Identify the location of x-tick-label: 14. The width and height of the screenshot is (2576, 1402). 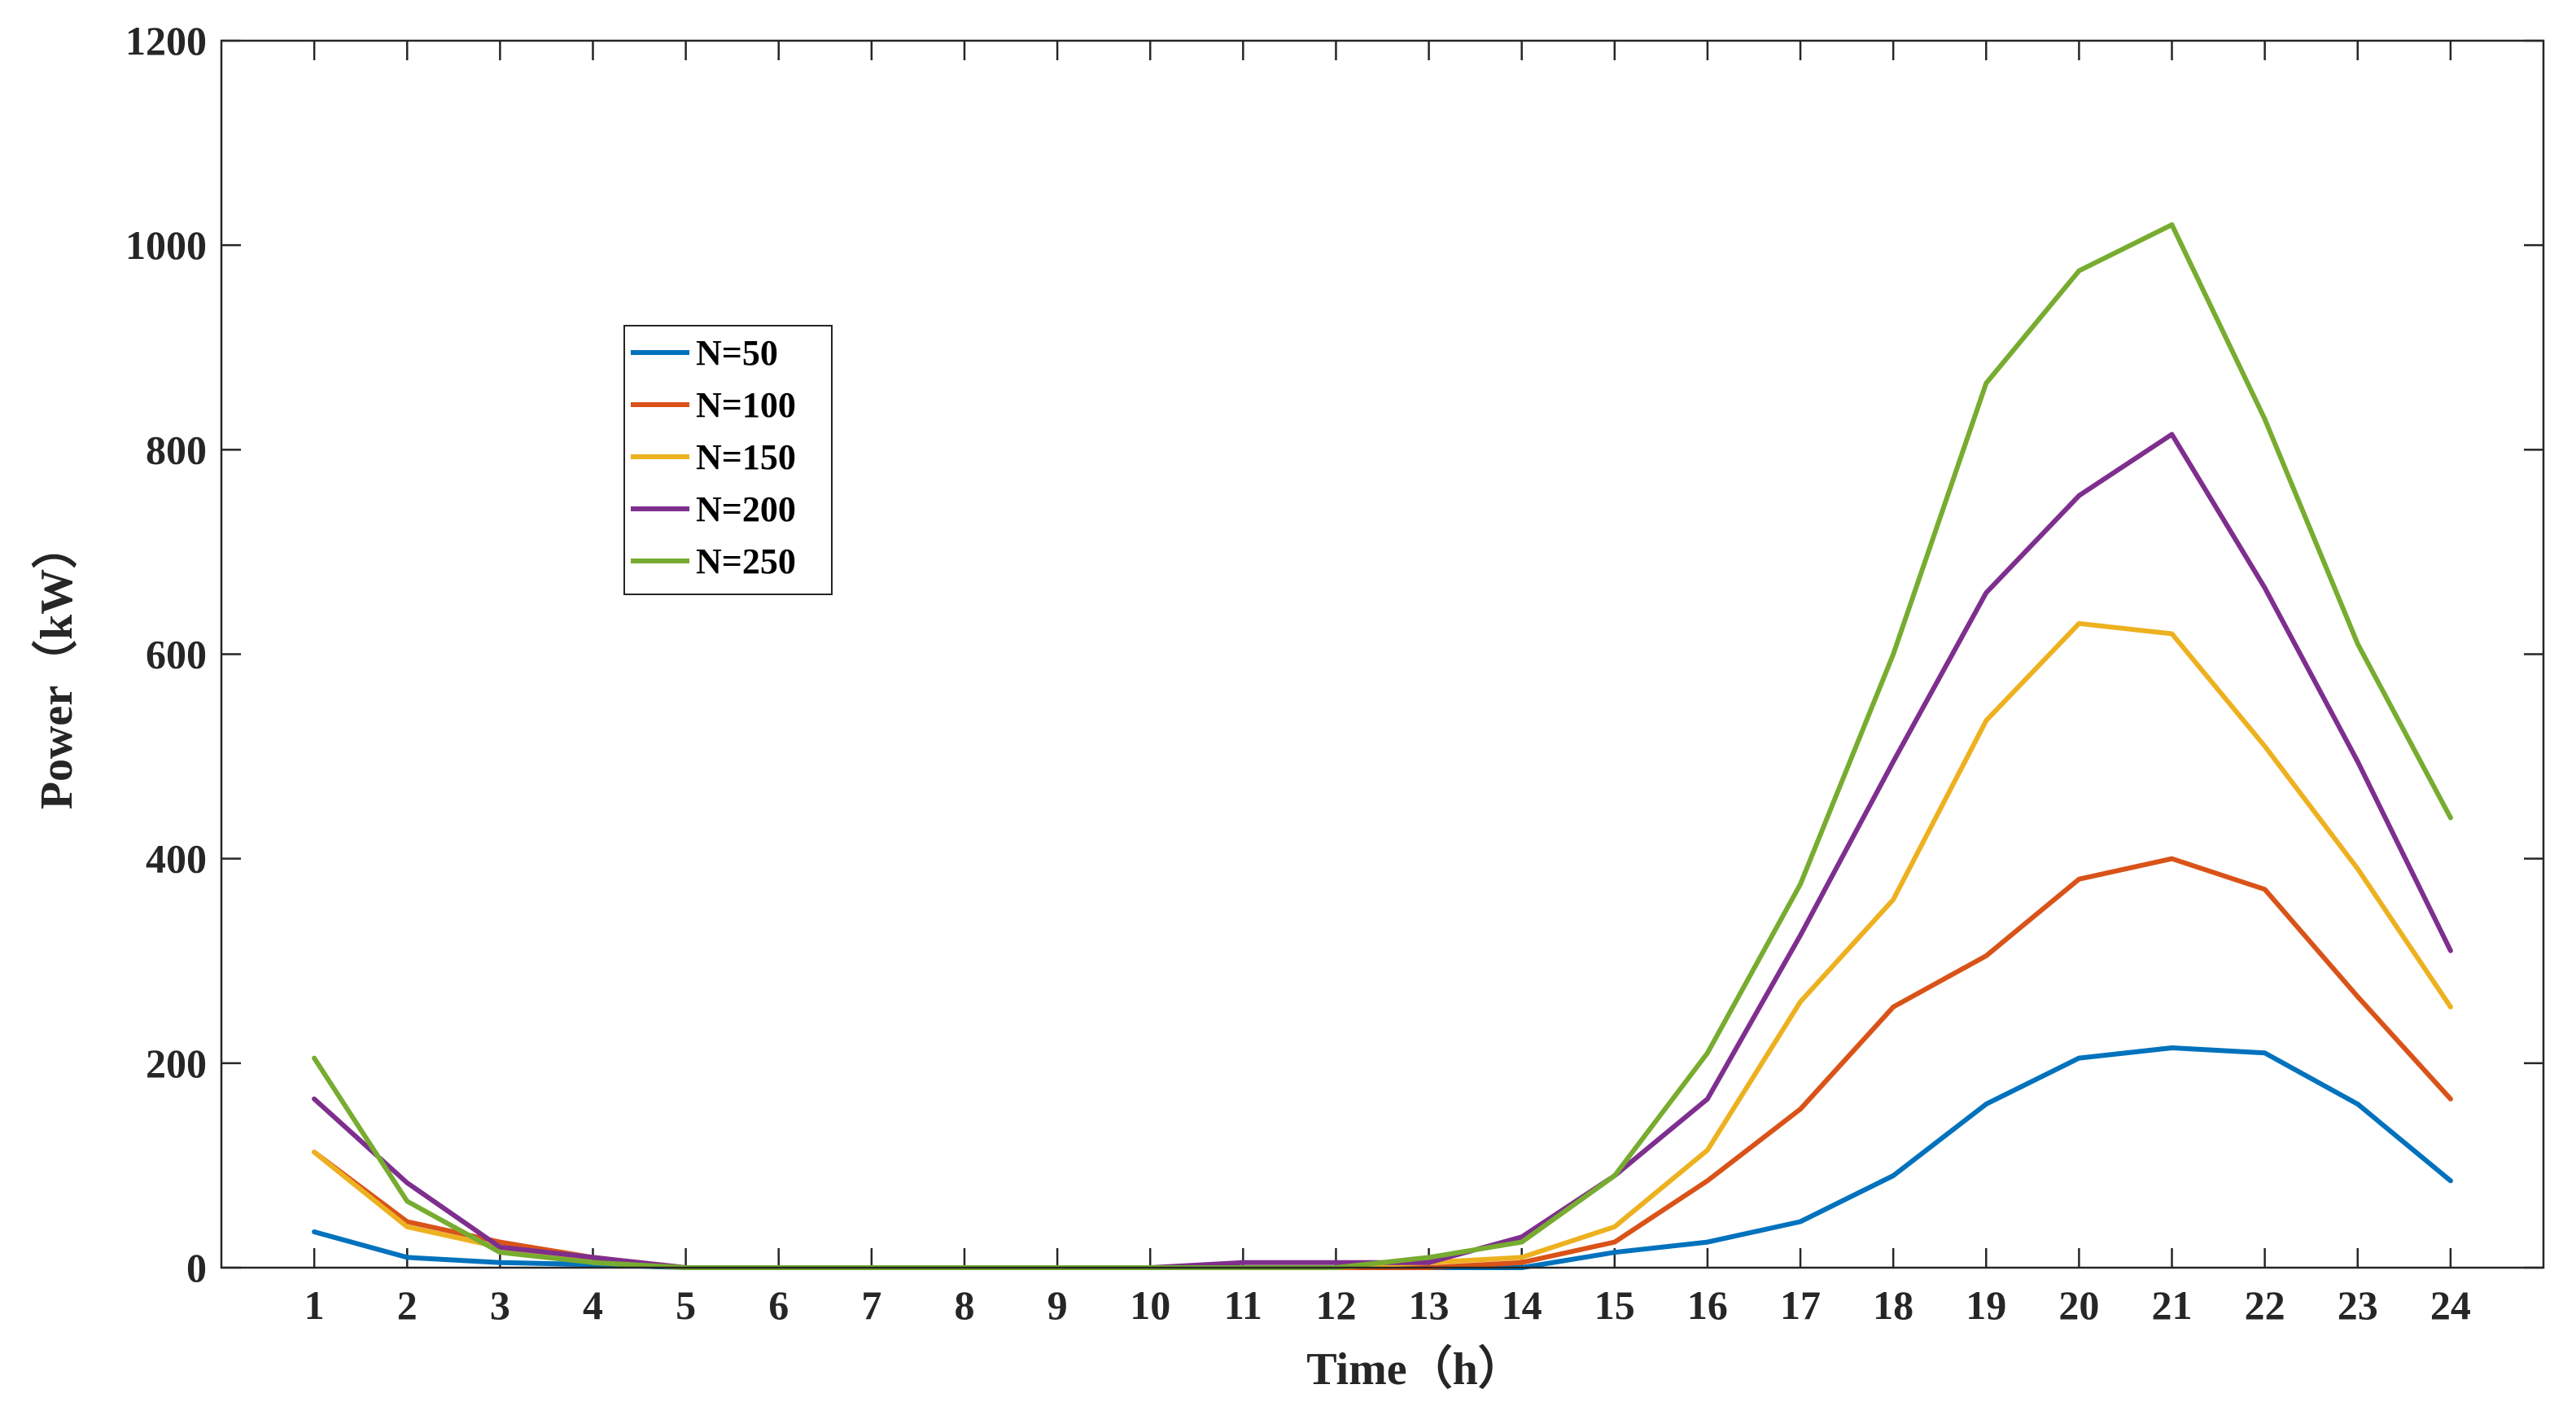
(1522, 1305).